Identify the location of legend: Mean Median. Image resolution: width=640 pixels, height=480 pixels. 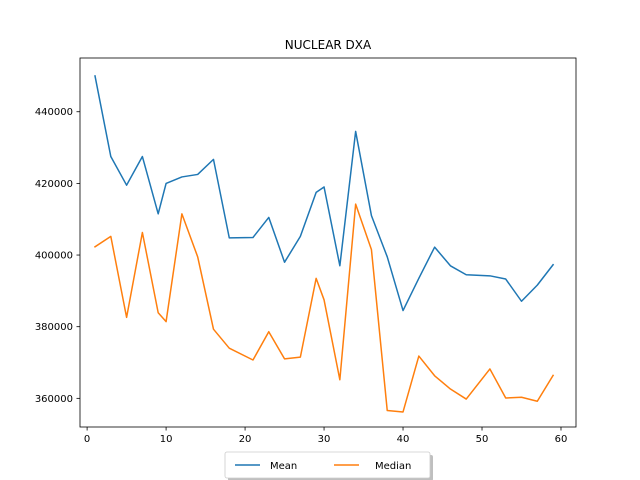
(328, 465).